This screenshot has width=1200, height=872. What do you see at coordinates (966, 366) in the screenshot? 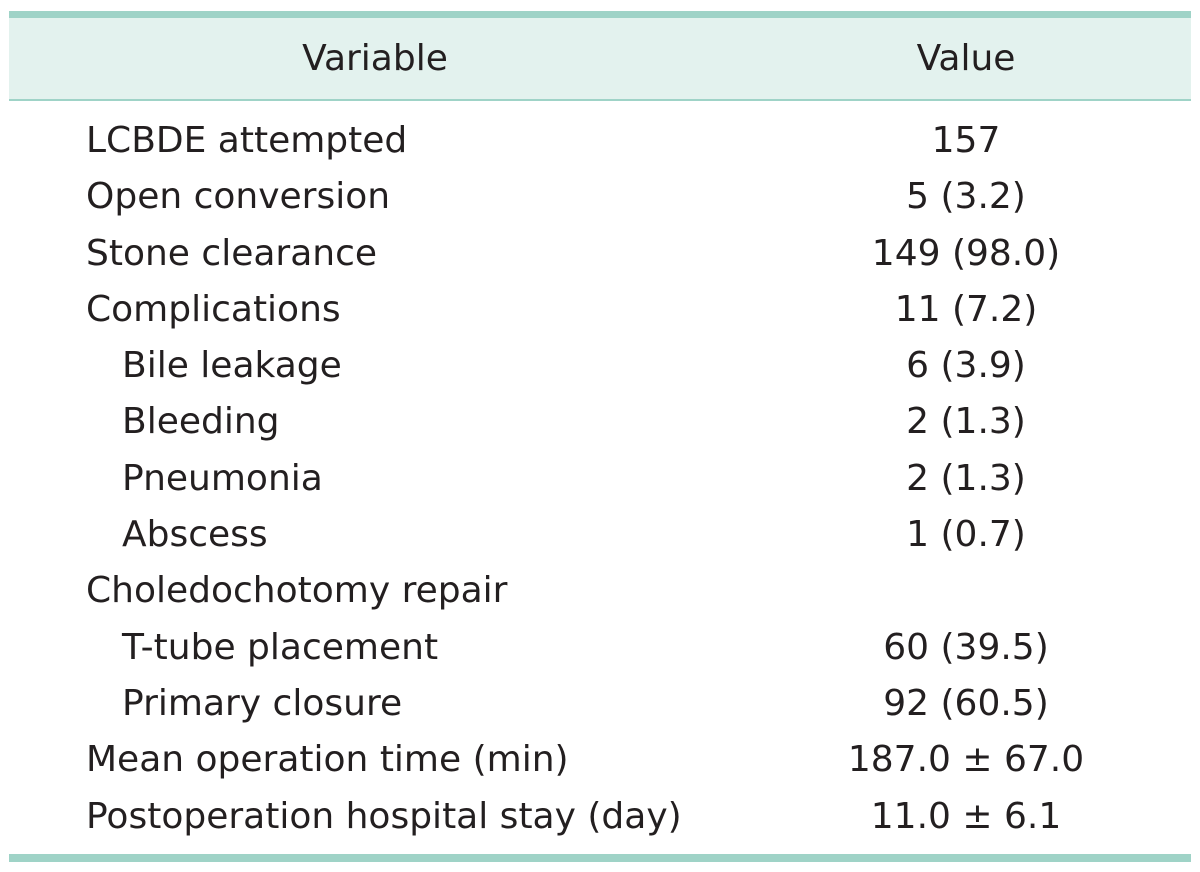
I see `value-cell: 6 (3.9)` at bounding box center [966, 366].